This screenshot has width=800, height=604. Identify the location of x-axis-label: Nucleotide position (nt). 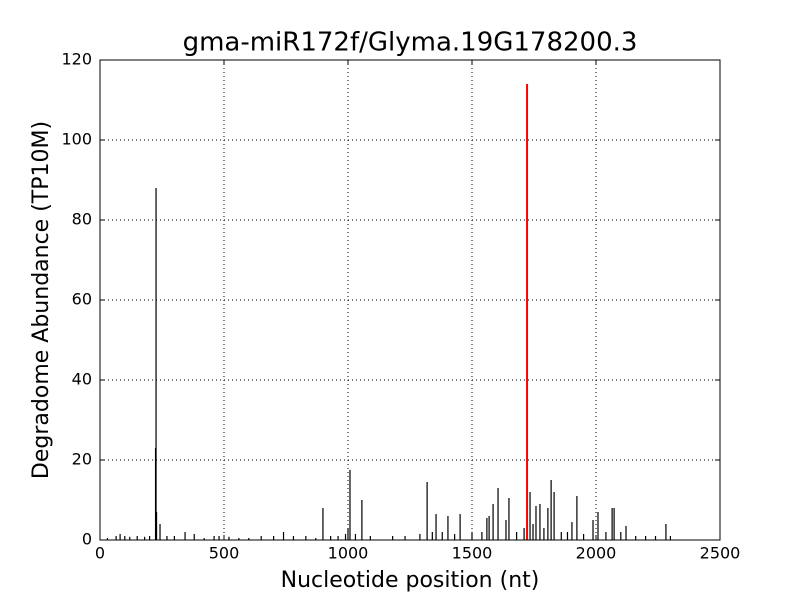
(410, 580).